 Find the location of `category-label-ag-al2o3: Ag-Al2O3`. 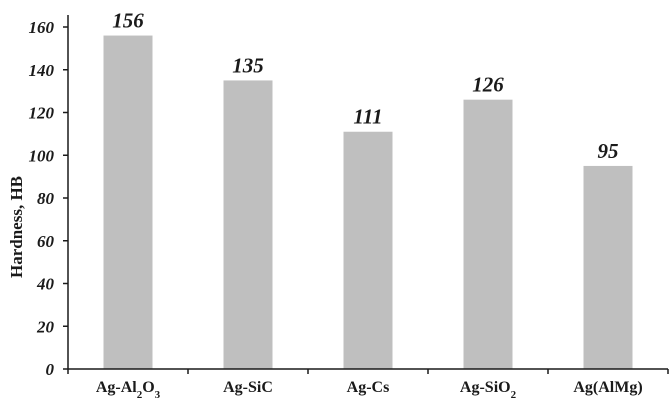

category-label-ag-al2o3: Ag-Al2O3 is located at coordinates (128, 390).